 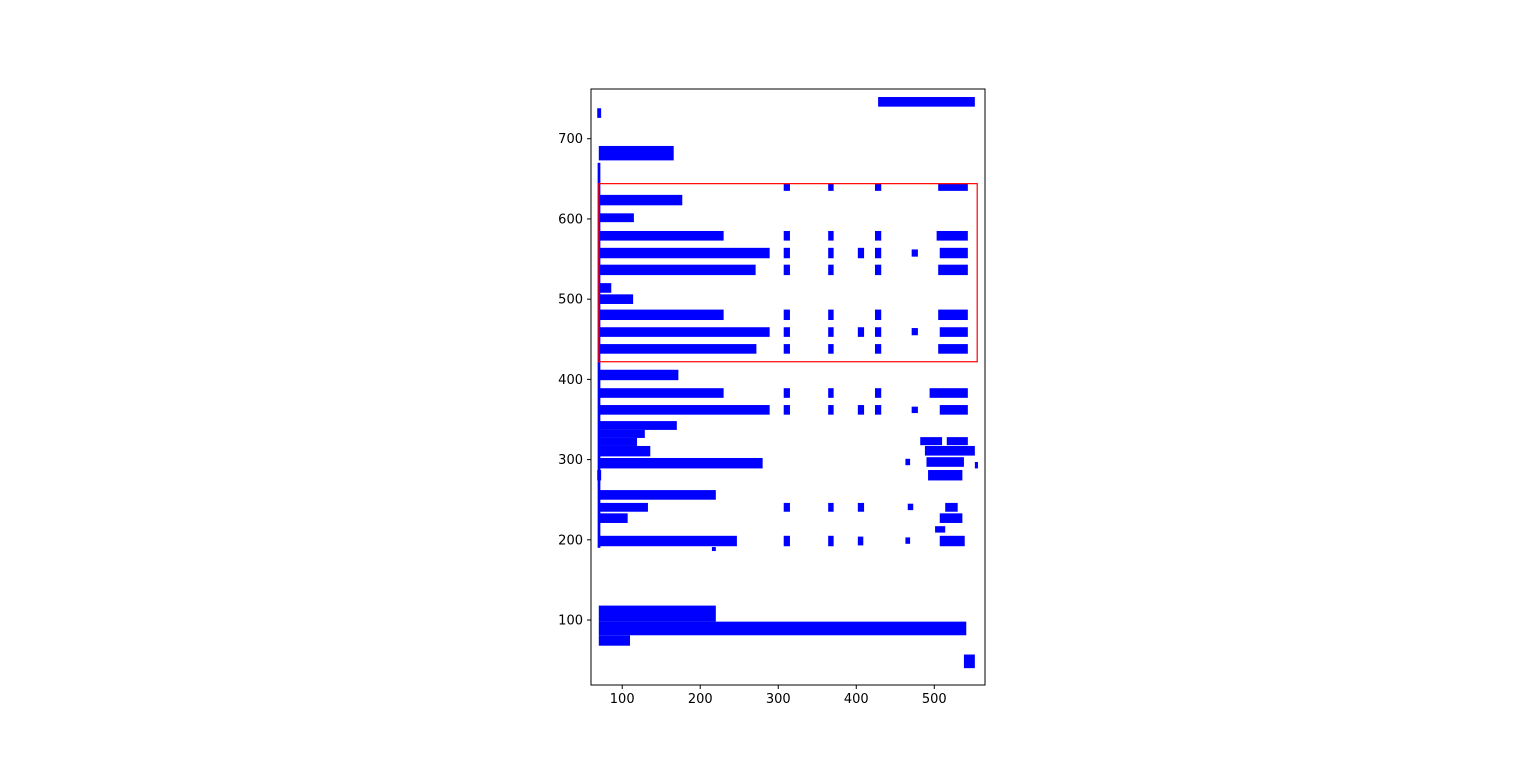 I want to click on x-tick-label: 400, so click(x=856, y=699).